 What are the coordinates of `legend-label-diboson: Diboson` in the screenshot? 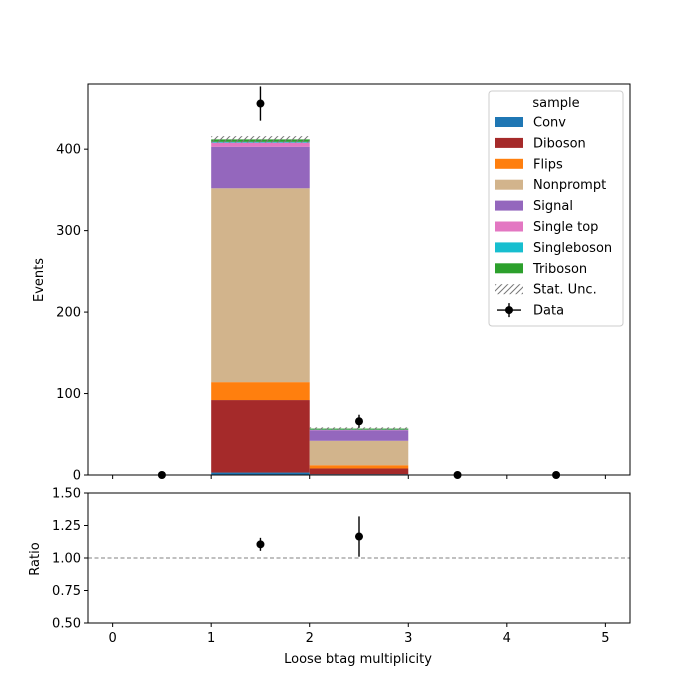 It's located at (559, 143).